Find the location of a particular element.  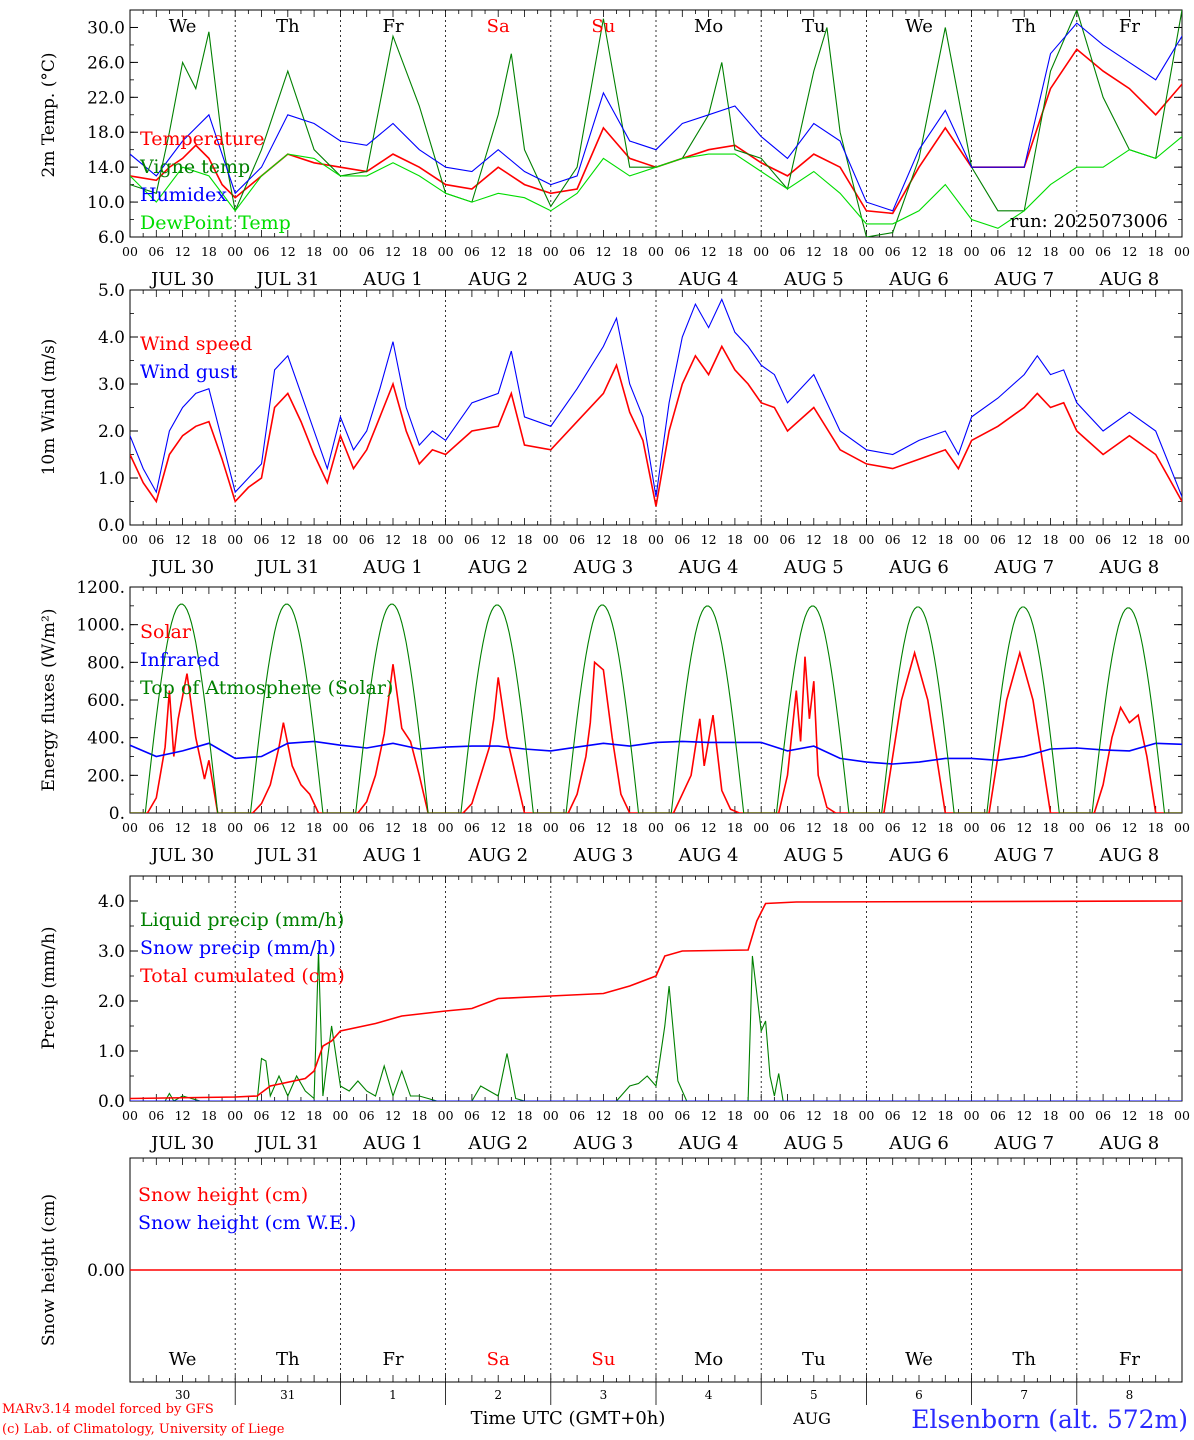

y-tick-label: 5.0 is located at coordinates (111, 291).